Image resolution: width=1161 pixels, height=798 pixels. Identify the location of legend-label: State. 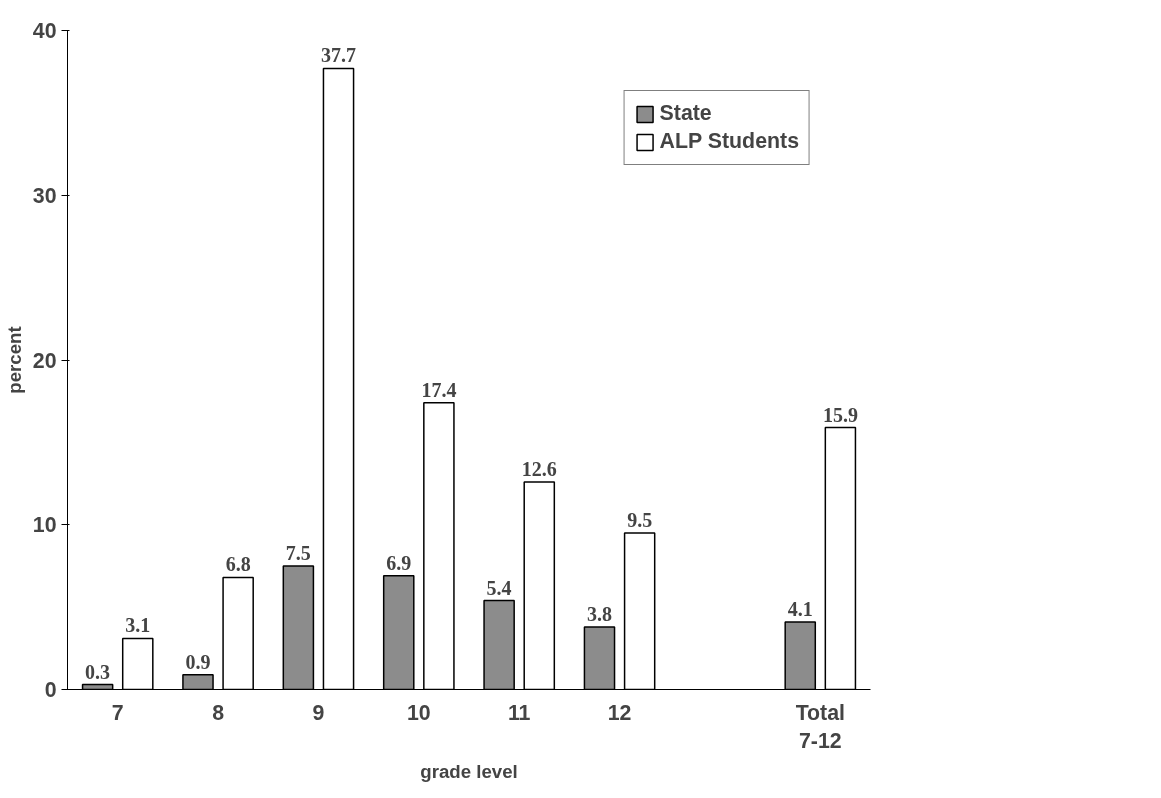
(685, 113).